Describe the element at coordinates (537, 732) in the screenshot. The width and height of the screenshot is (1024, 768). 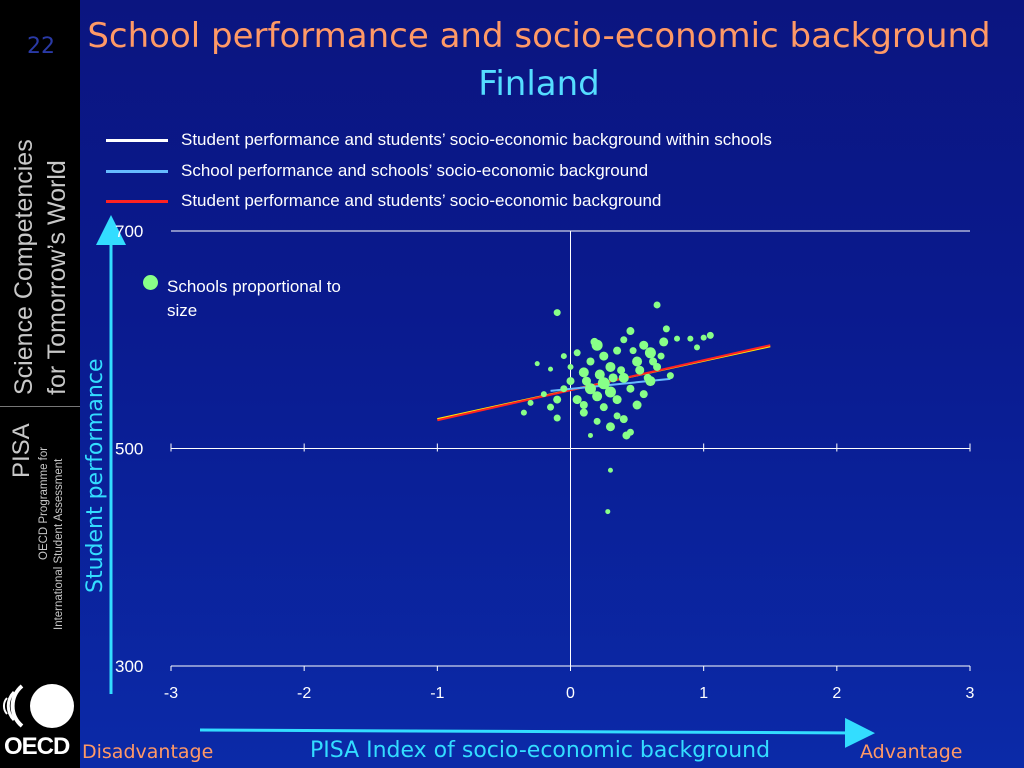
I see `x-axis-arrow` at that location.